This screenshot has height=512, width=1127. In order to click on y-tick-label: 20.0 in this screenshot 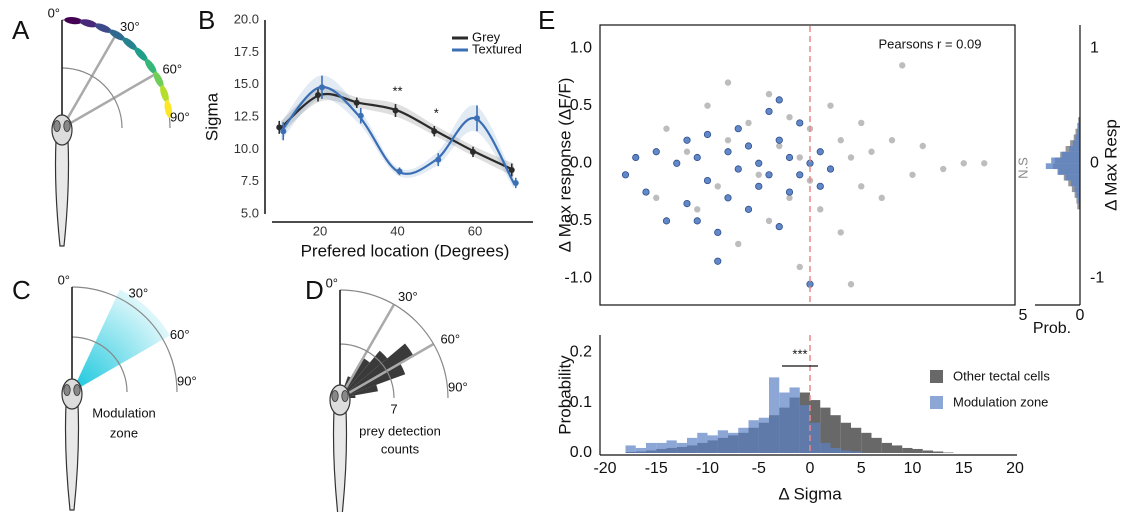, I will do `click(246, 18)`.